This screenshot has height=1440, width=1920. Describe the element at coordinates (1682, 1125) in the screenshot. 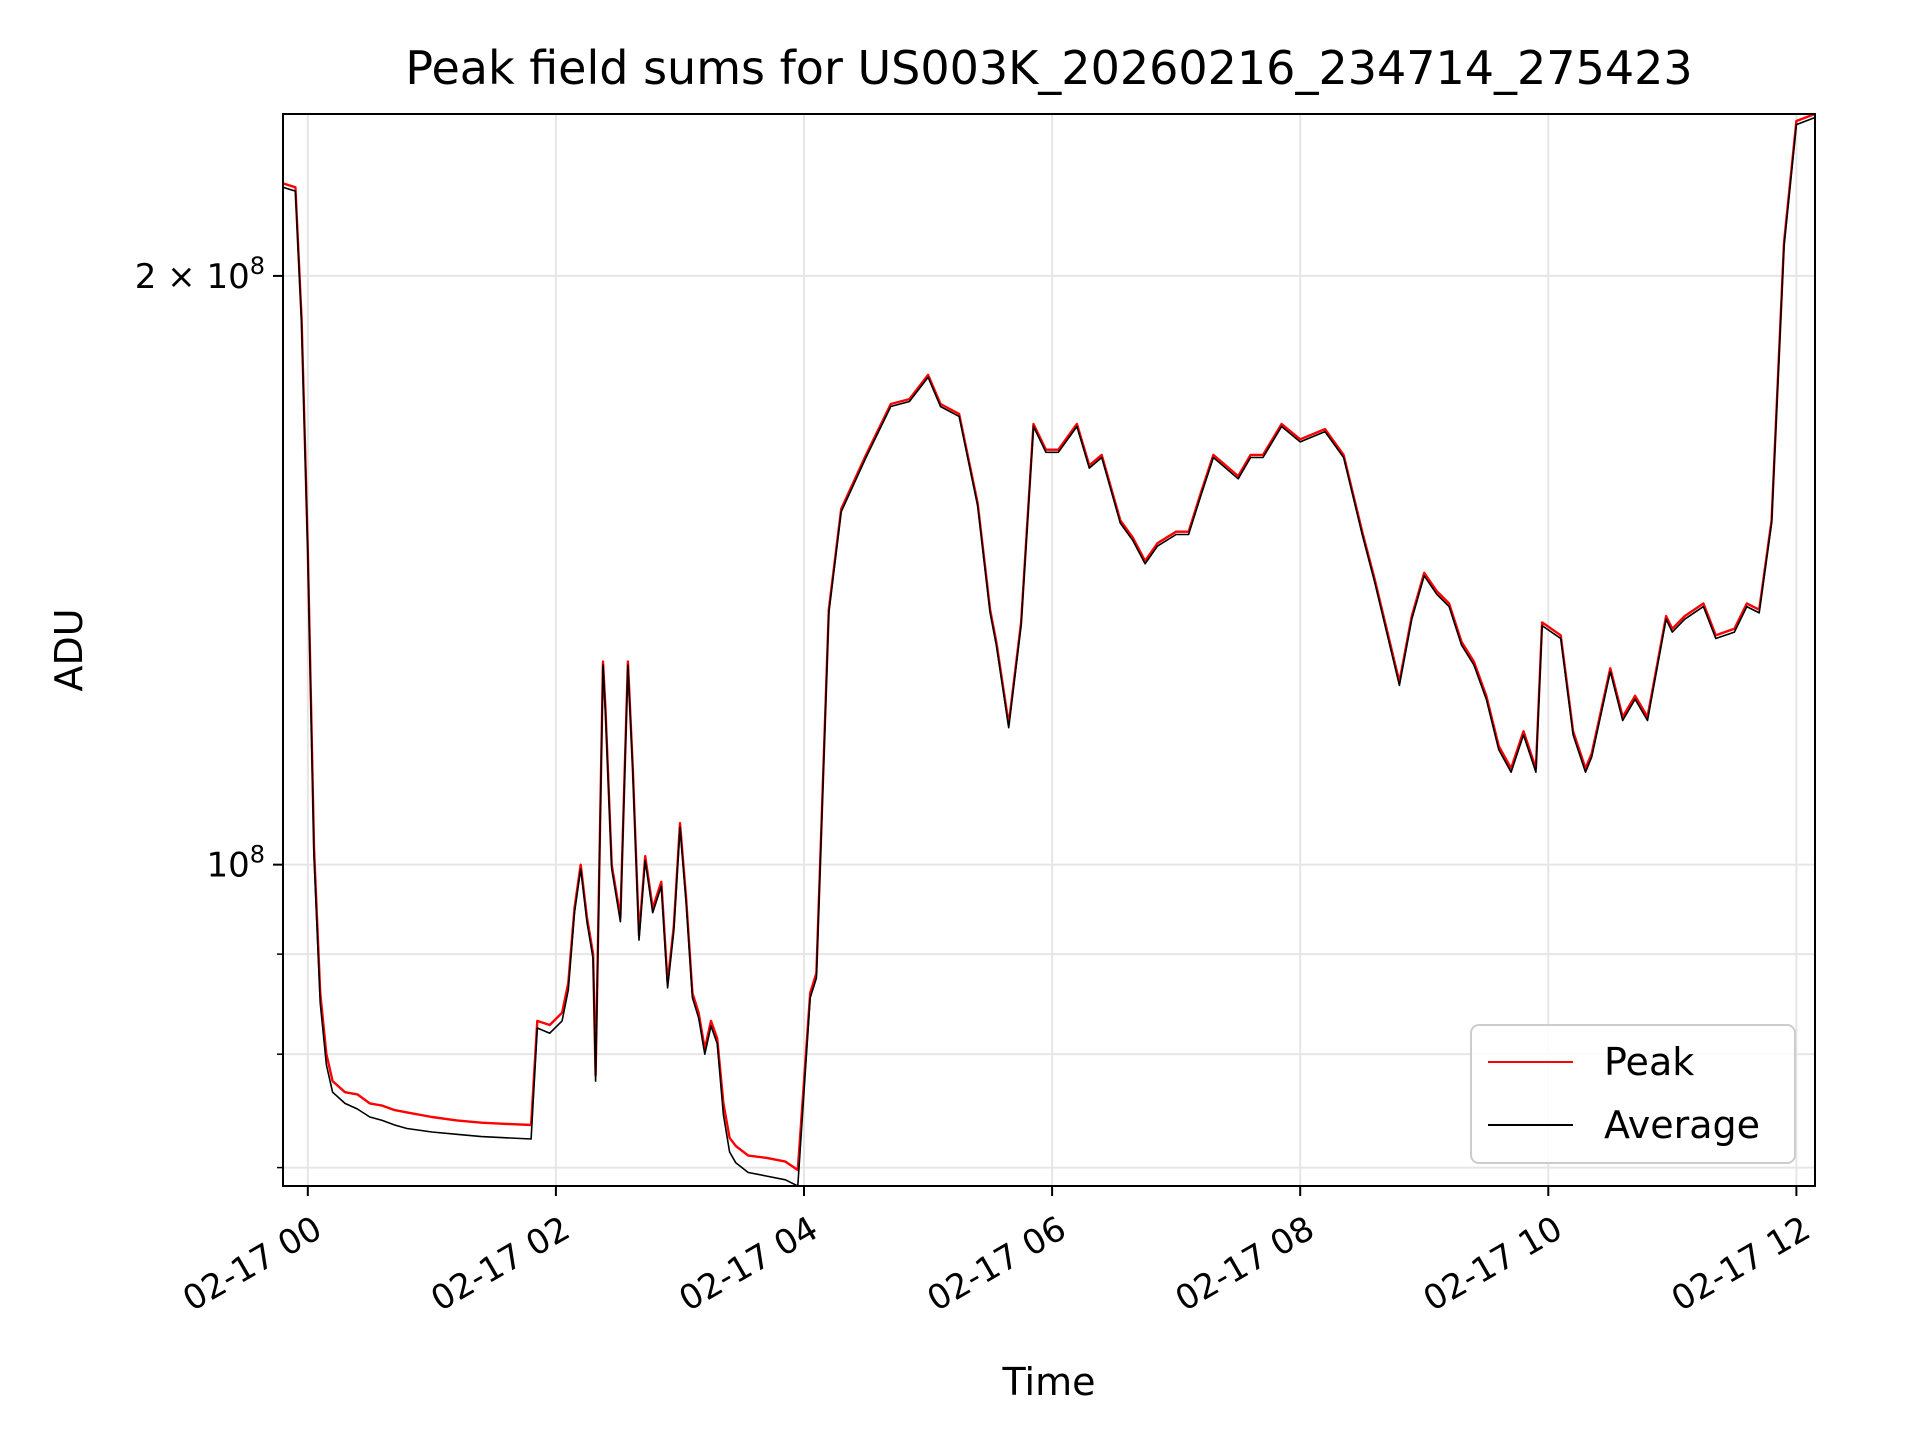

I see `legend-label-average: Average` at that location.